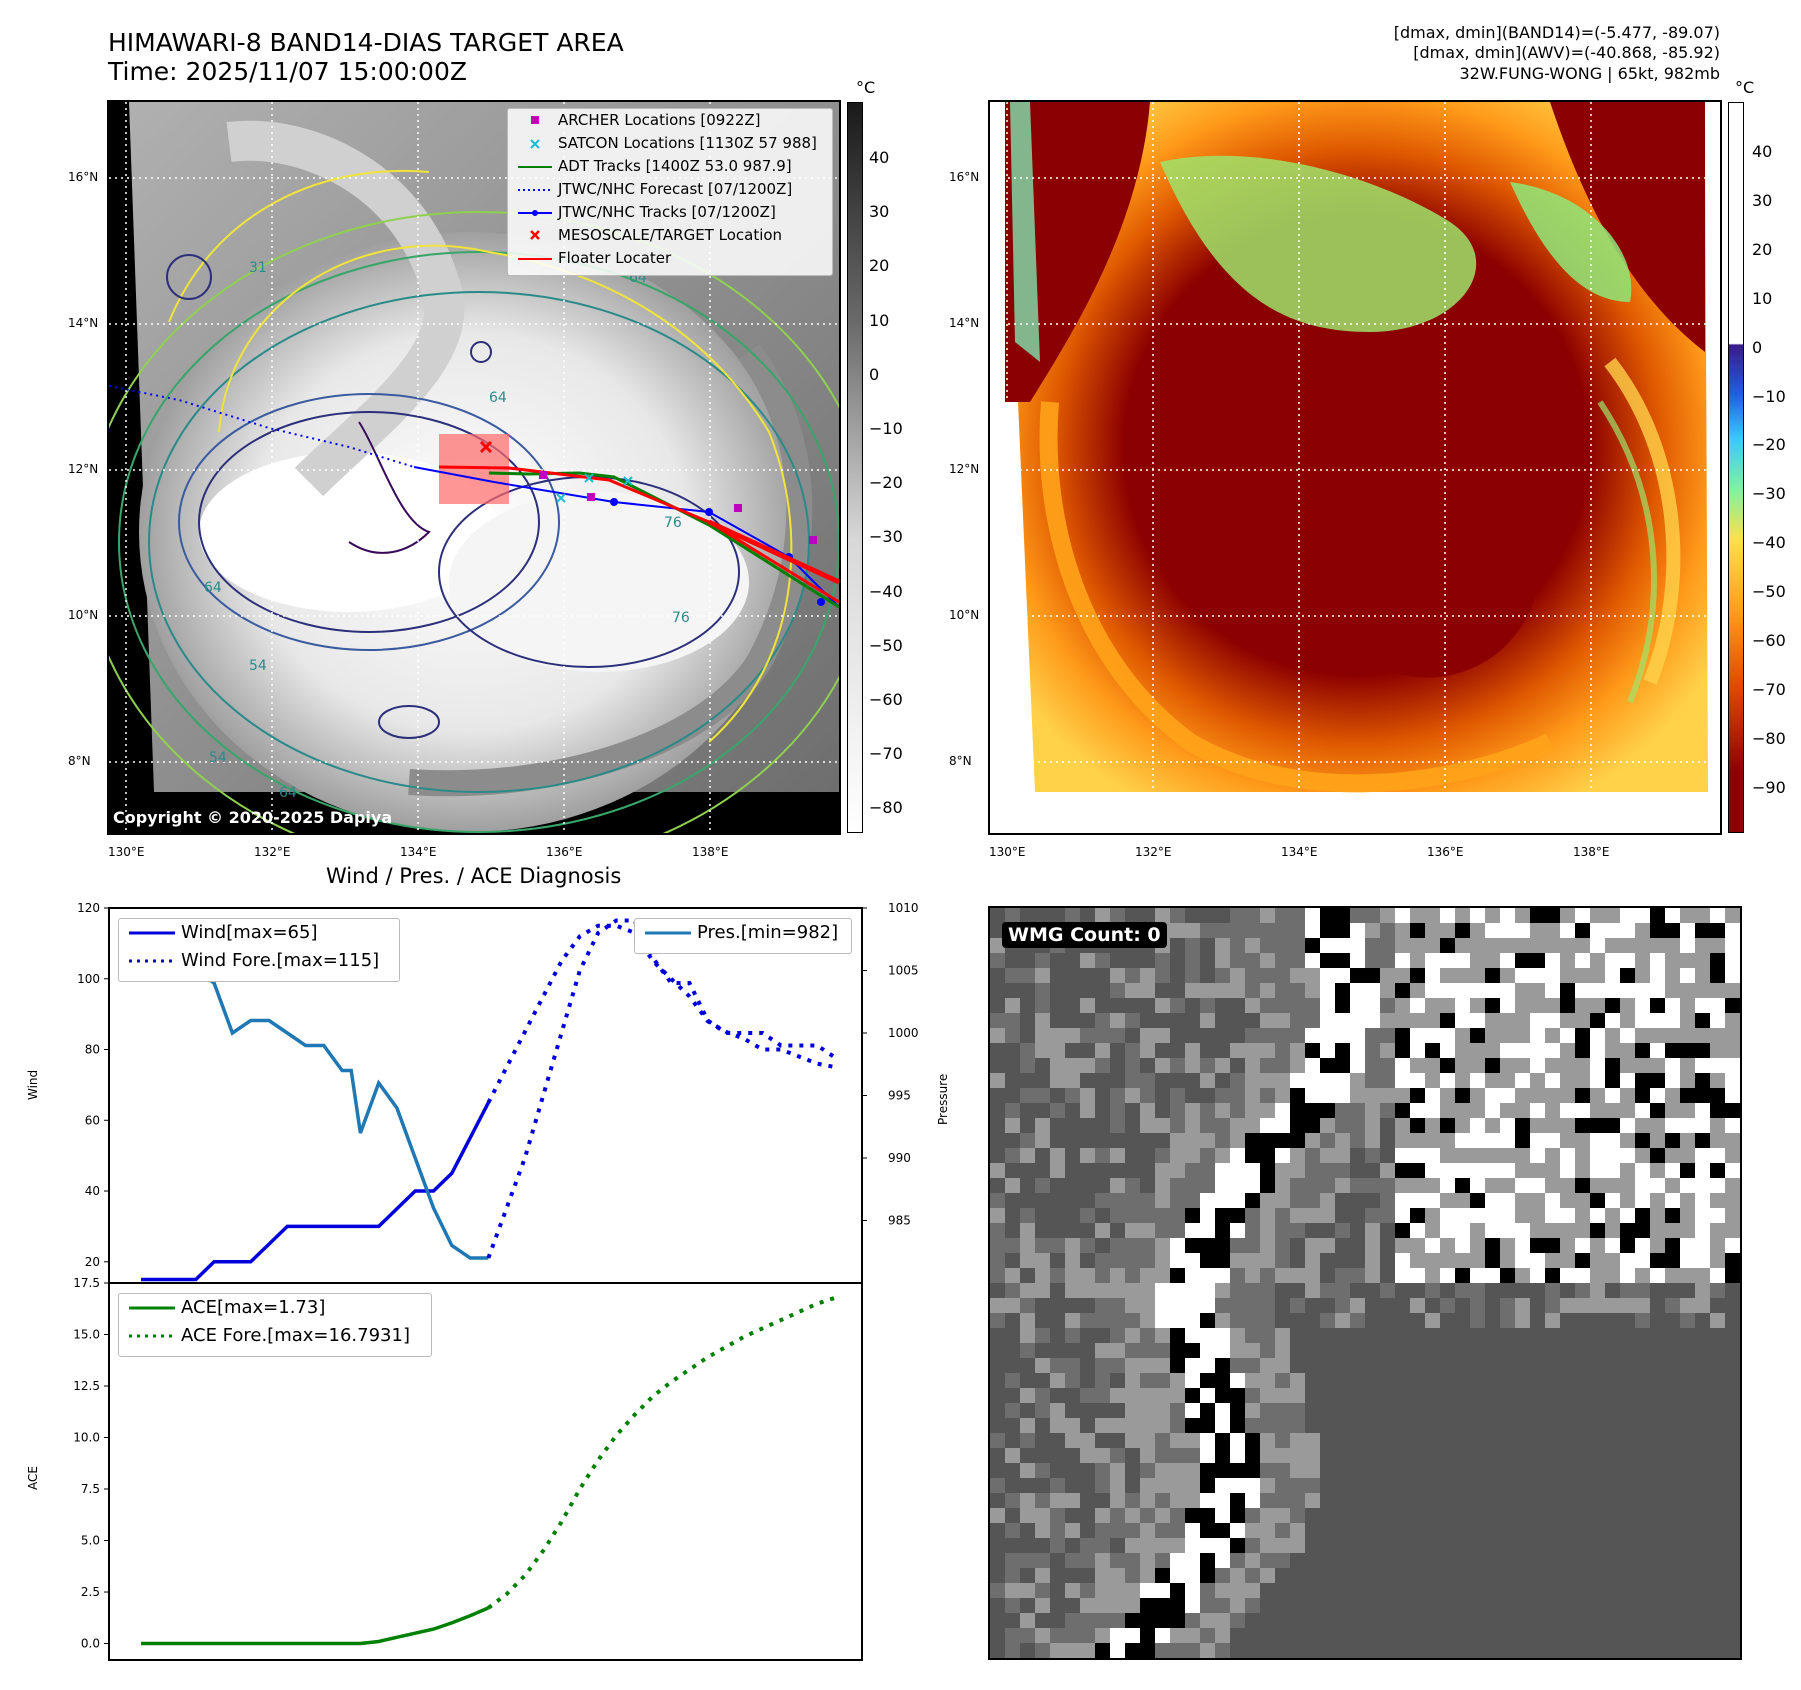 Image resolution: width=1801 pixels, height=1690 pixels. Describe the element at coordinates (1762, 249) in the screenshot. I see `colorbar-tick: 20` at that location.